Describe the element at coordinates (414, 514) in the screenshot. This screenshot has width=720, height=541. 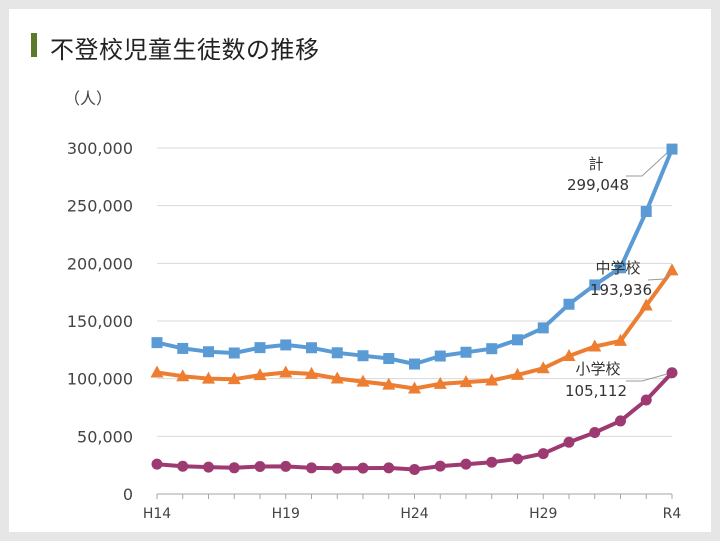
I see `x-tick-label: H24` at that location.